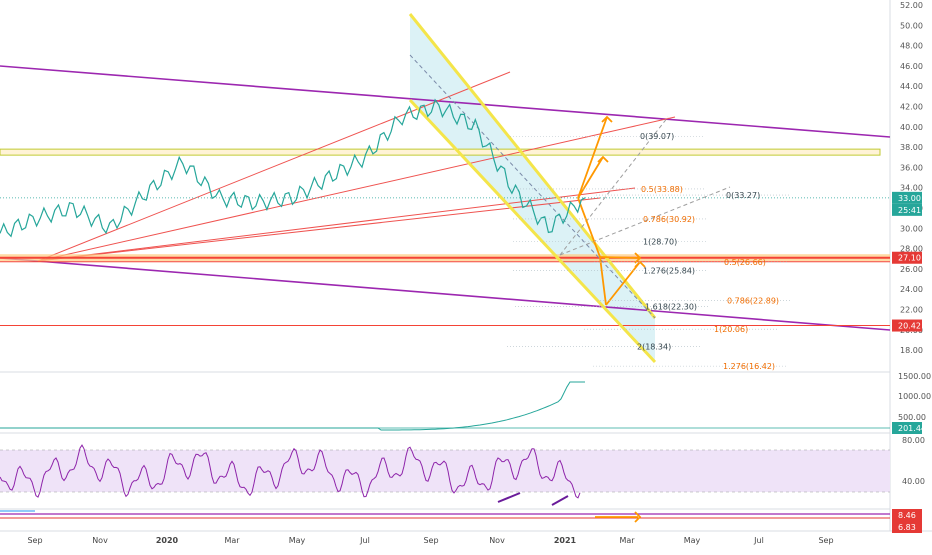 Image resolution: width=932 pixels, height=555 pixels. Describe the element at coordinates (911, 188) in the screenshot. I see `price-tick-label: 34.00` at that location.